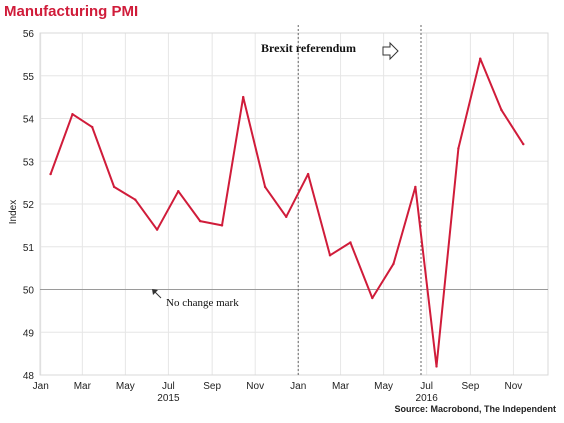 The height and width of the screenshot is (423, 564). What do you see at coordinates (13, 212) in the screenshot?
I see `y-axis-label: Index` at bounding box center [13, 212].